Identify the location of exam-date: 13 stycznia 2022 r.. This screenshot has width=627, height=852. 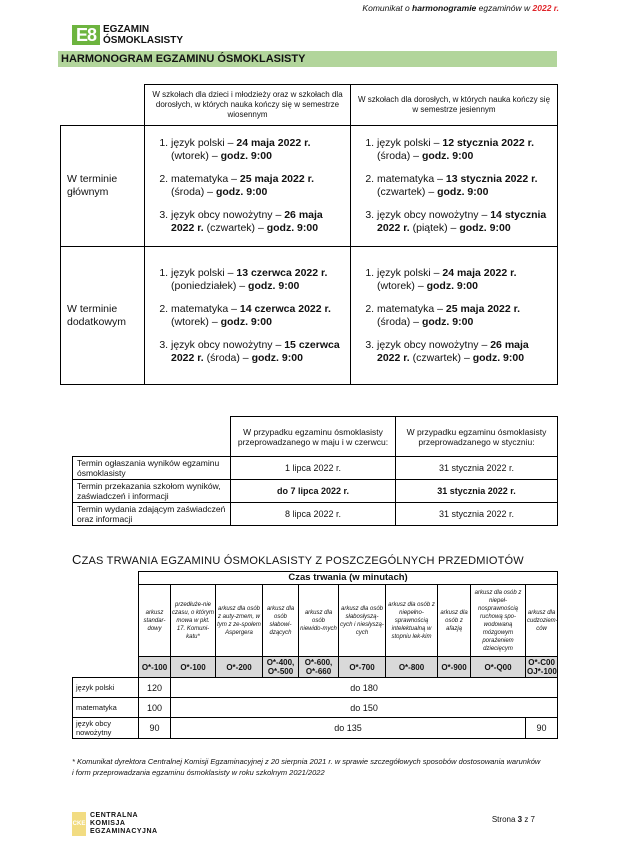
(491, 179).